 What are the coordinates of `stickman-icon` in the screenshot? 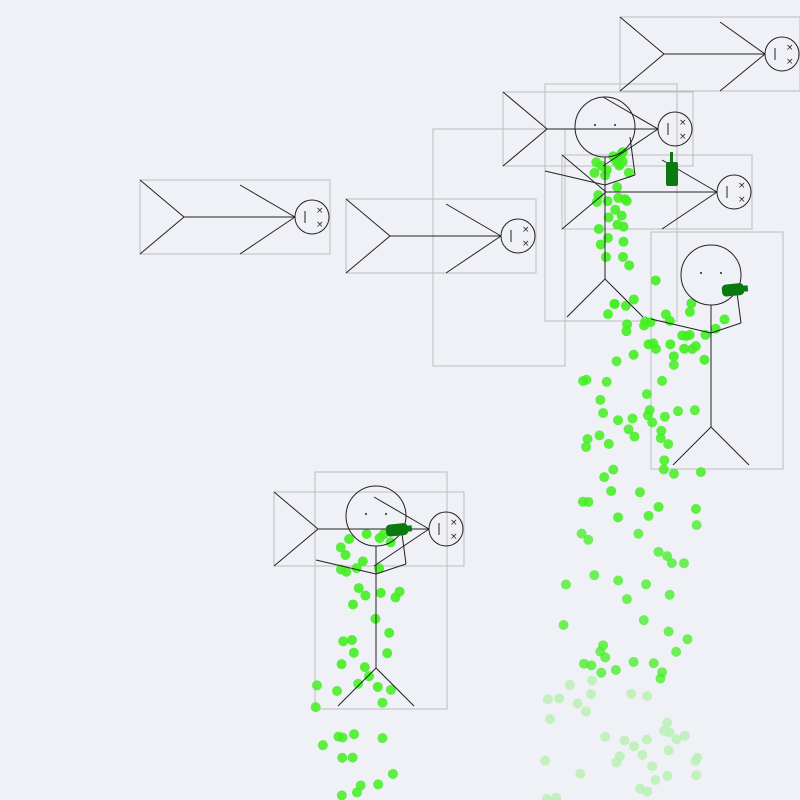 It's located at (594, 207).